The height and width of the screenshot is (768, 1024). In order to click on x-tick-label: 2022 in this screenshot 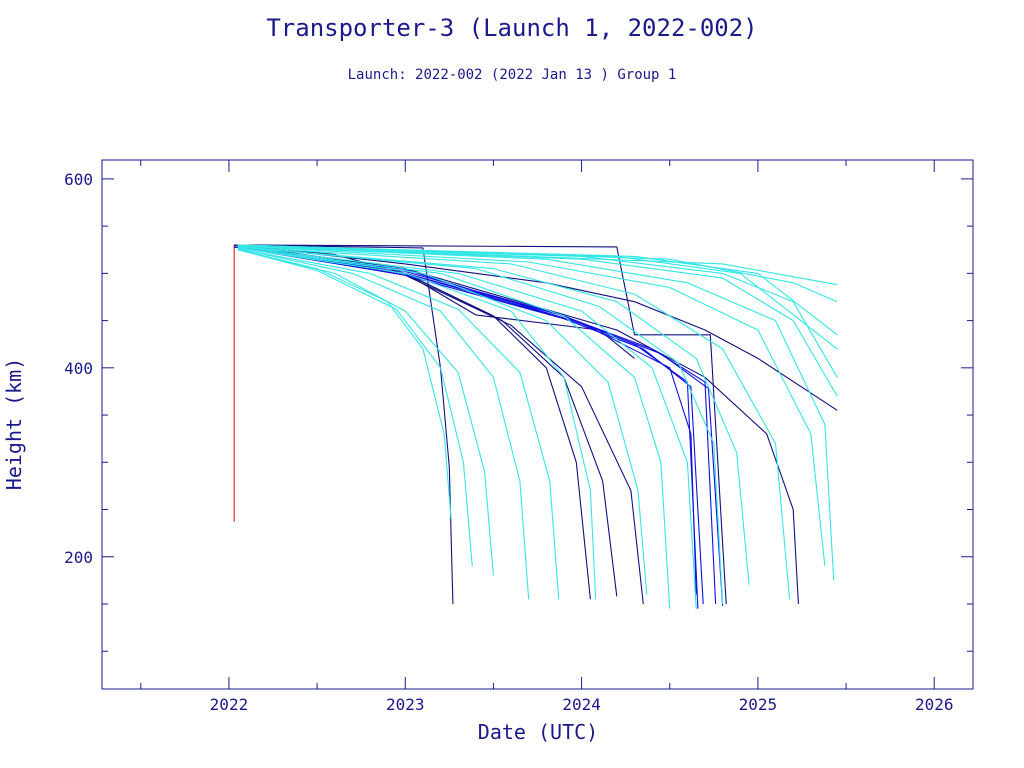, I will do `click(229, 704)`.